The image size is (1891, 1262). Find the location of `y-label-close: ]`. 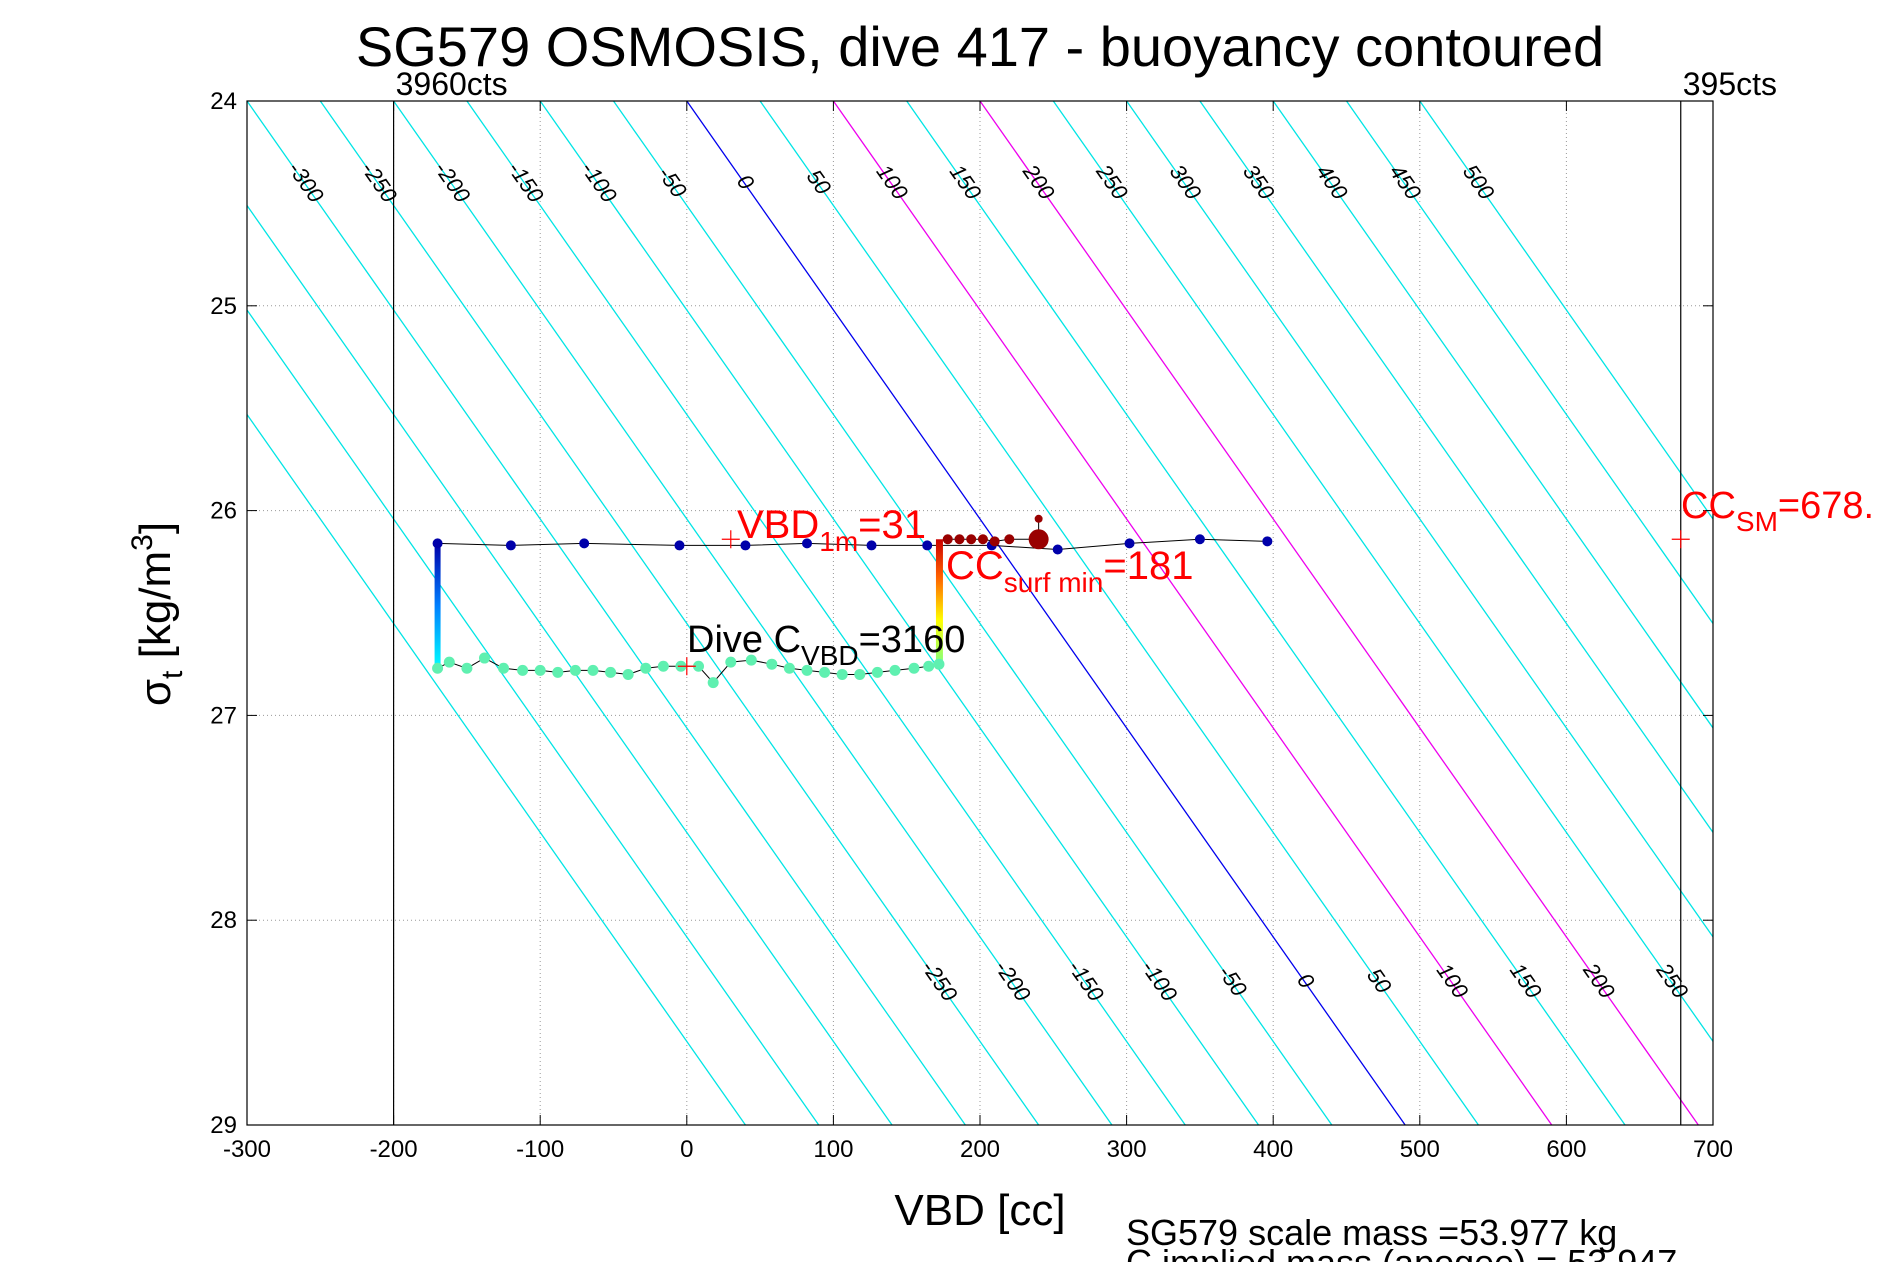

y-label-close: ] is located at coordinates (155, 528).